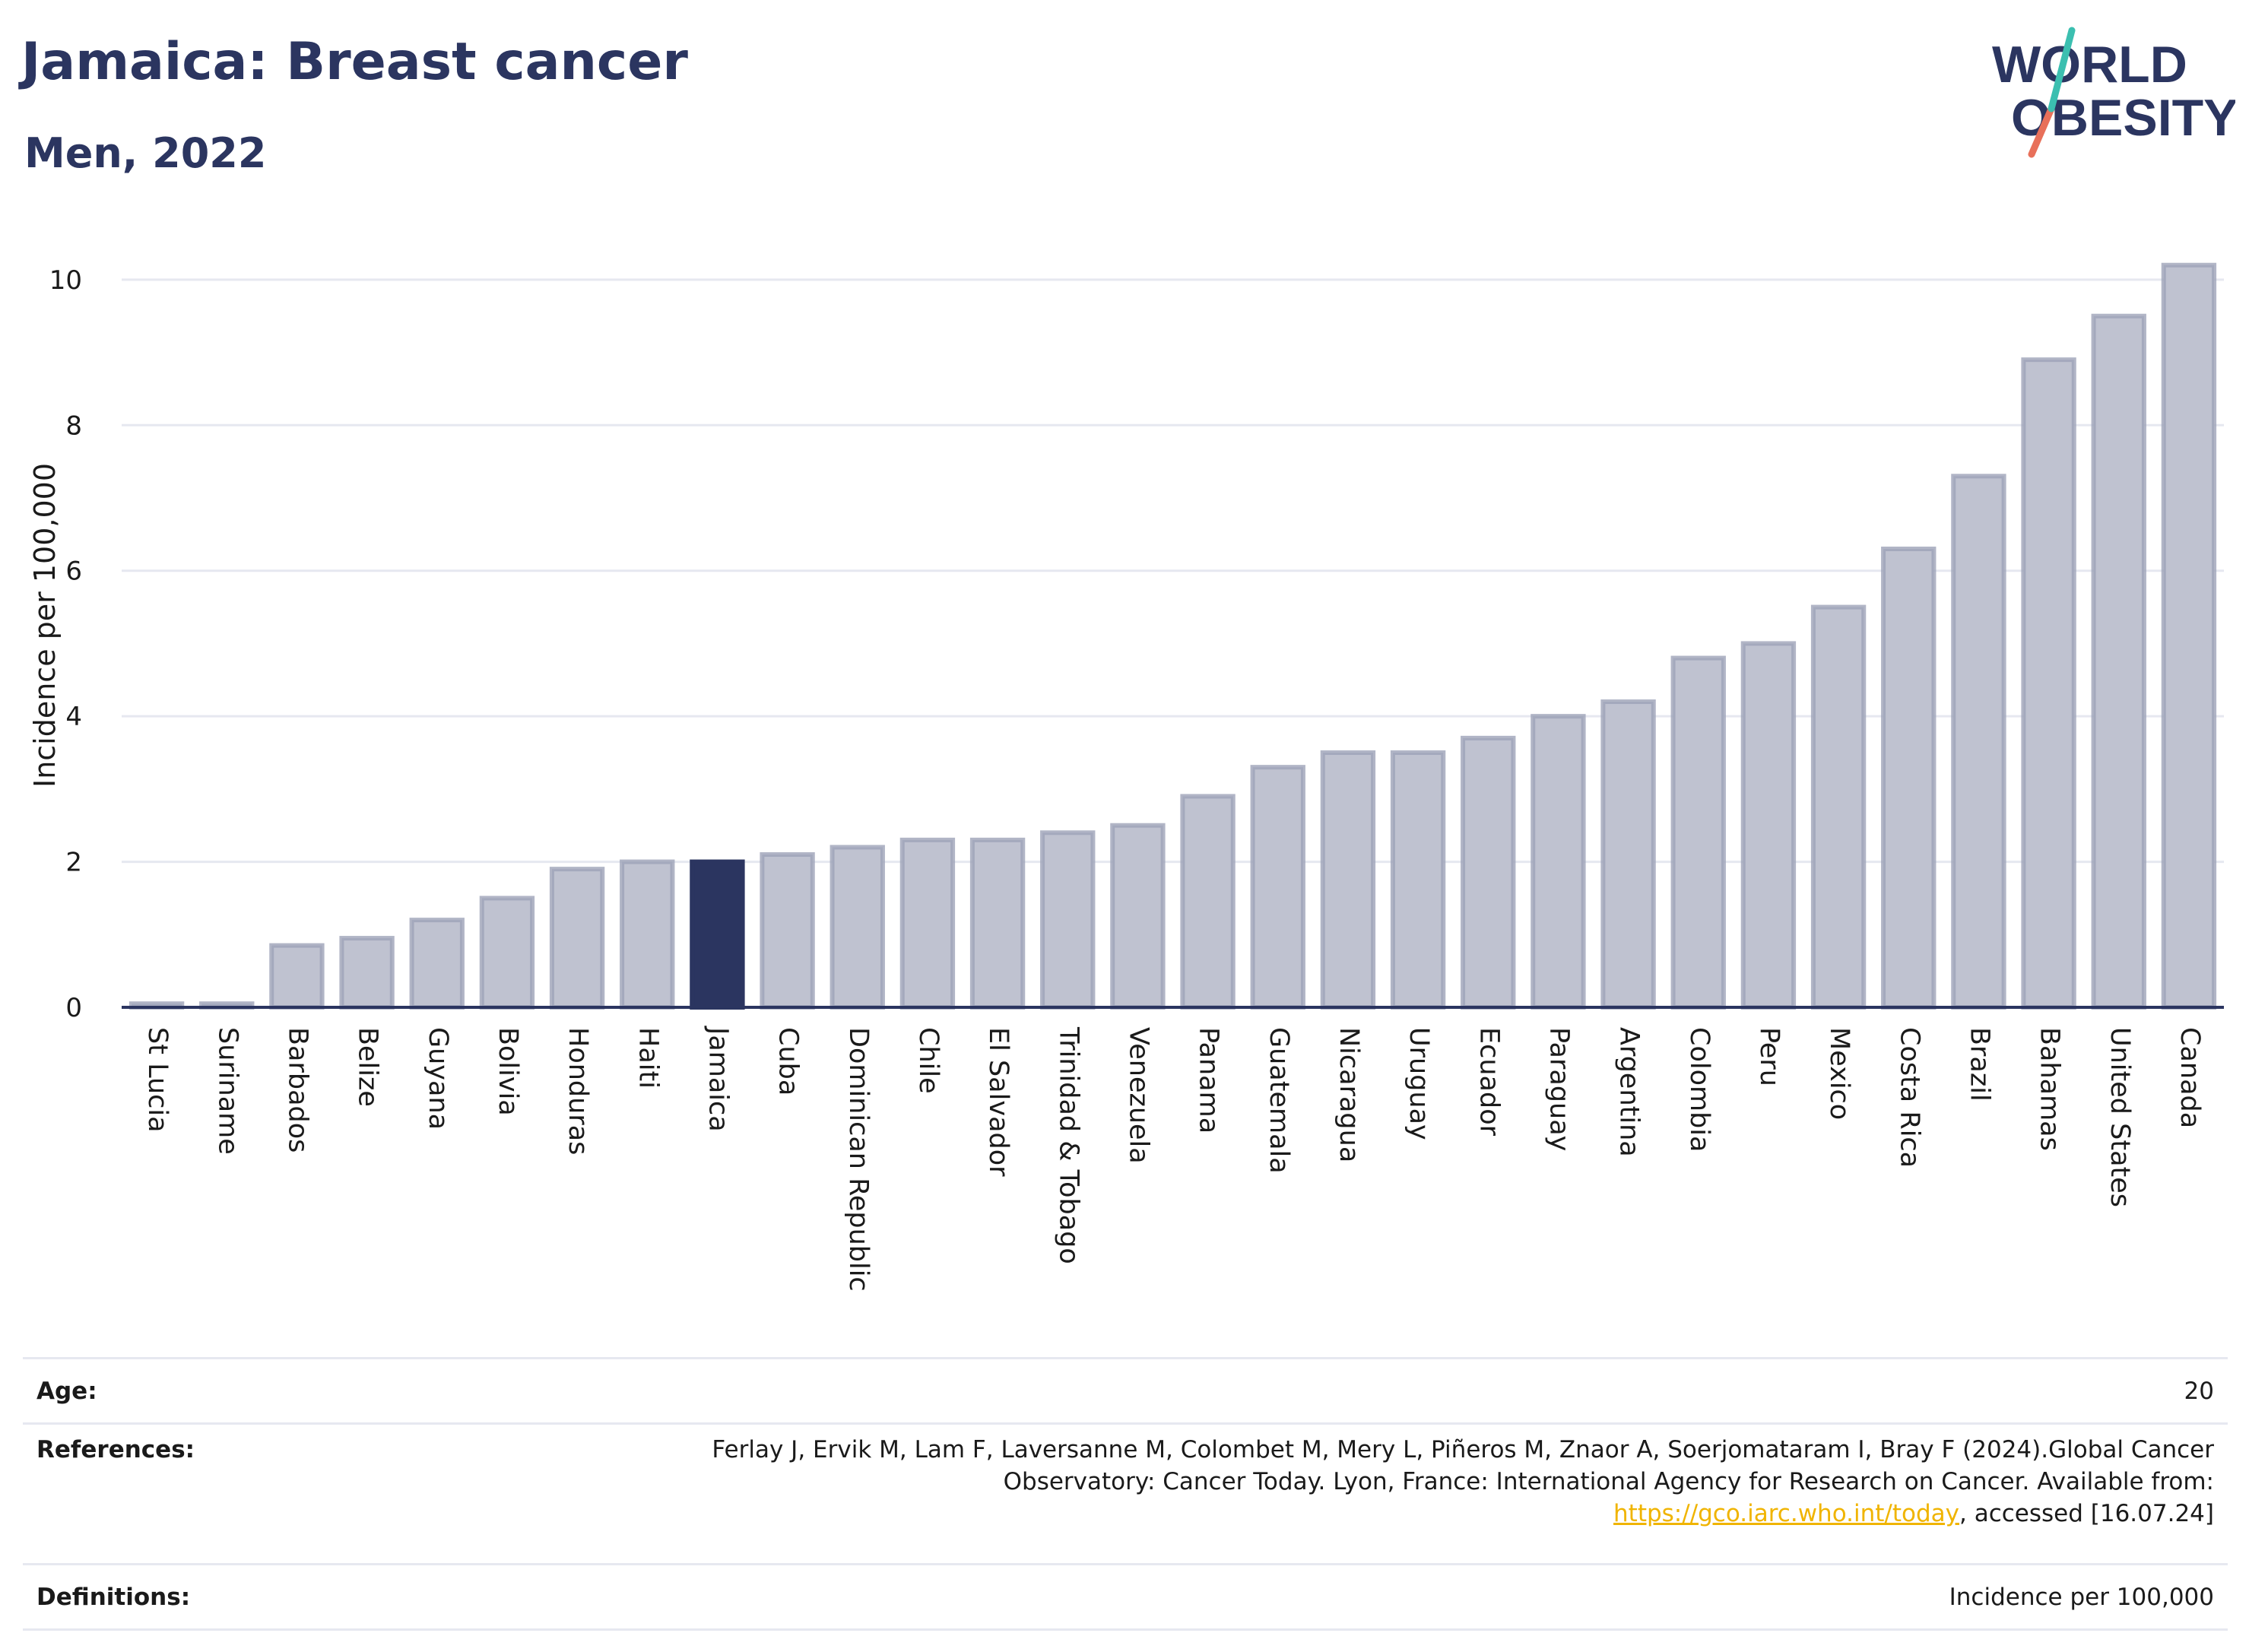 The image size is (2249, 1652). Describe the element at coordinates (1488, 1082) in the screenshot. I see `x-tick-label: Ecuador` at that location.